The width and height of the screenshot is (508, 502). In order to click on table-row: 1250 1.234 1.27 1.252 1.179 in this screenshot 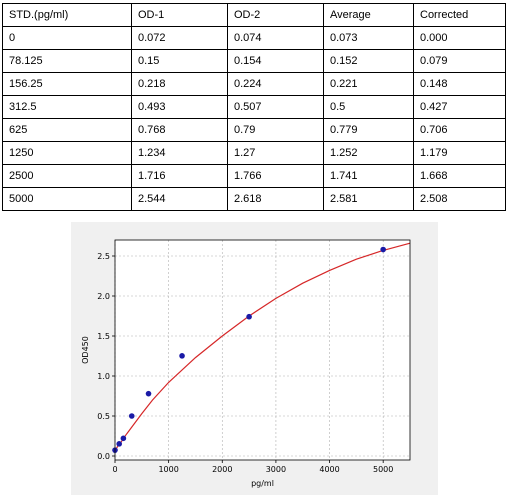, I will do `click(254, 153)`.